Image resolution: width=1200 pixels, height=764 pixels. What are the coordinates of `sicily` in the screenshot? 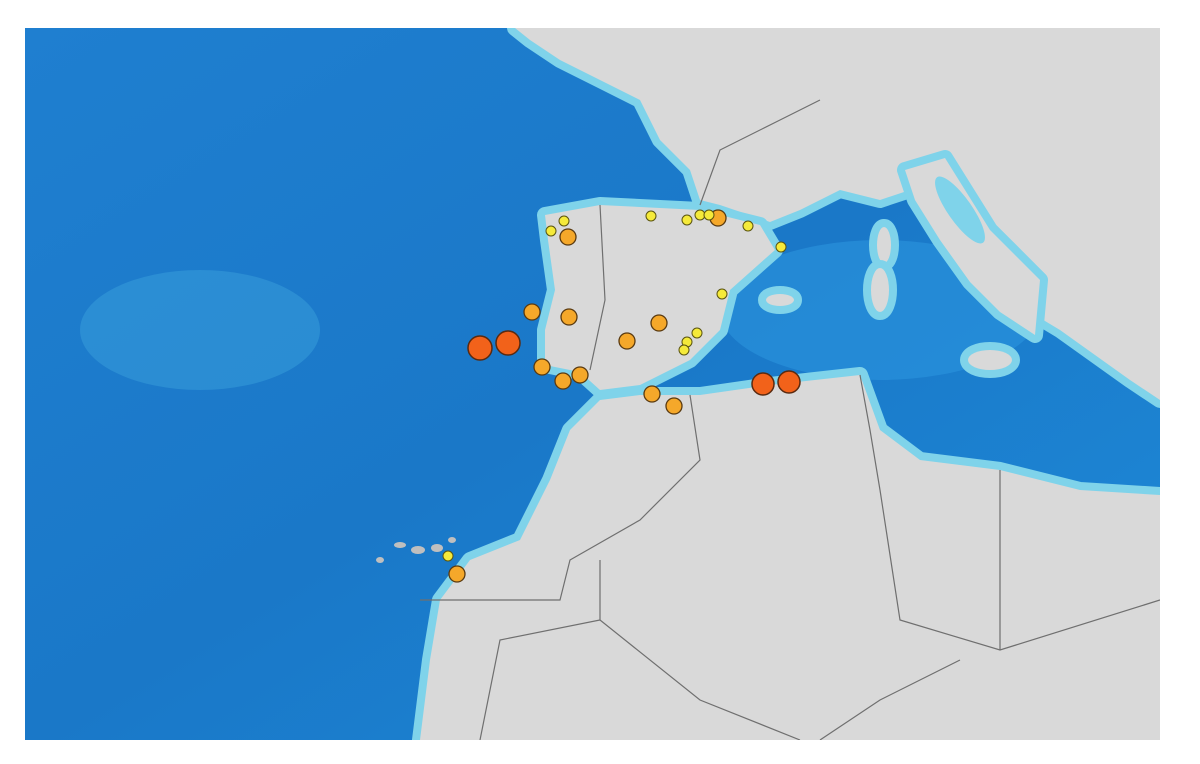 It's located at (990, 360).